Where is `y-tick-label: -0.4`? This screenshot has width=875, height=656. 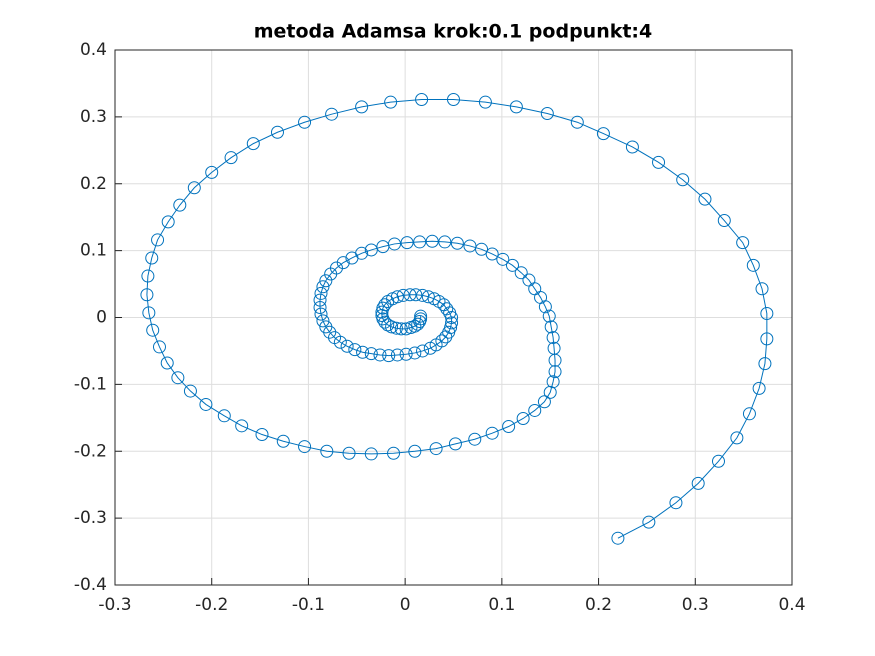 y-tick-label: -0.4 is located at coordinates (90, 585).